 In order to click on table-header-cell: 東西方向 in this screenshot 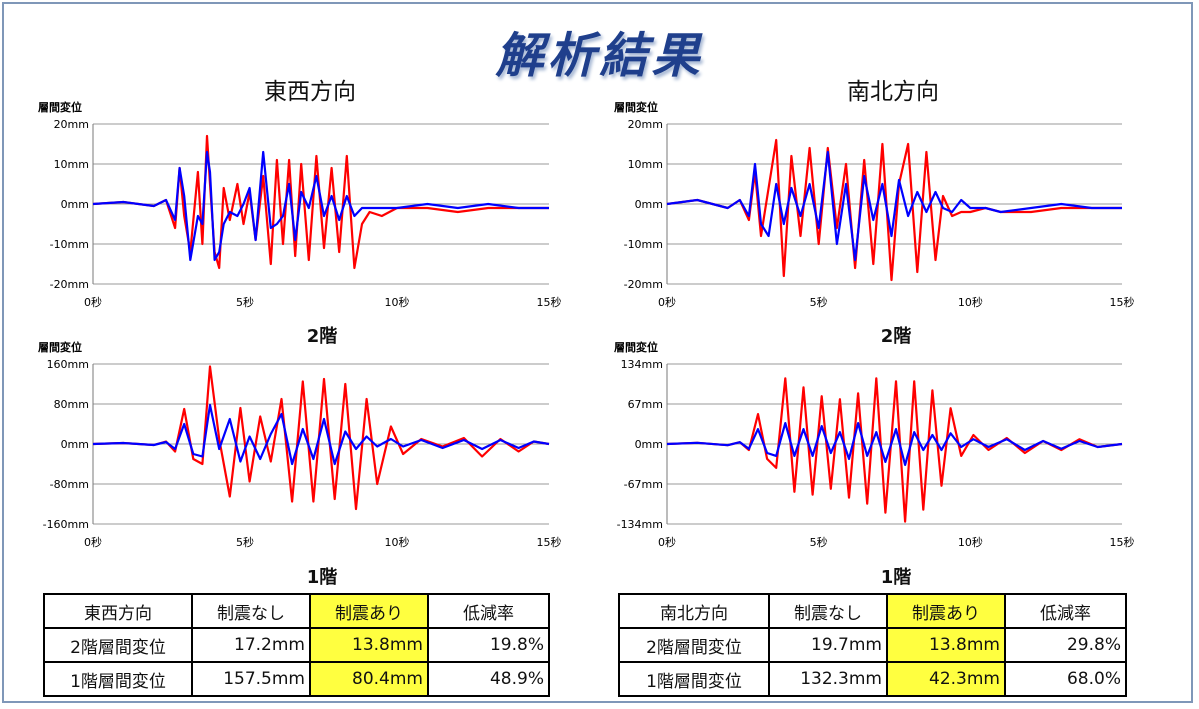, I will do `click(118, 611)`.